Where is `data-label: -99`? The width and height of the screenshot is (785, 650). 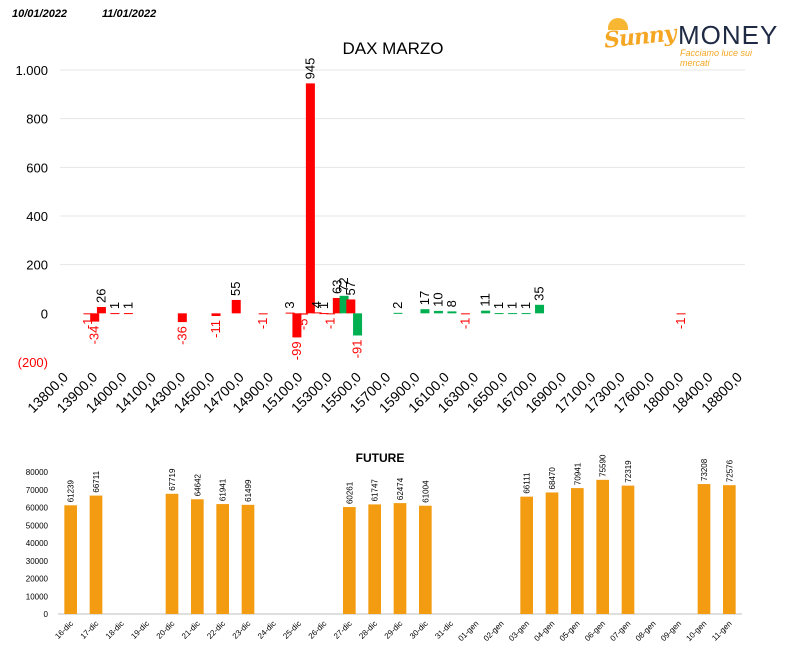 data-label: -99 is located at coordinates (296, 350).